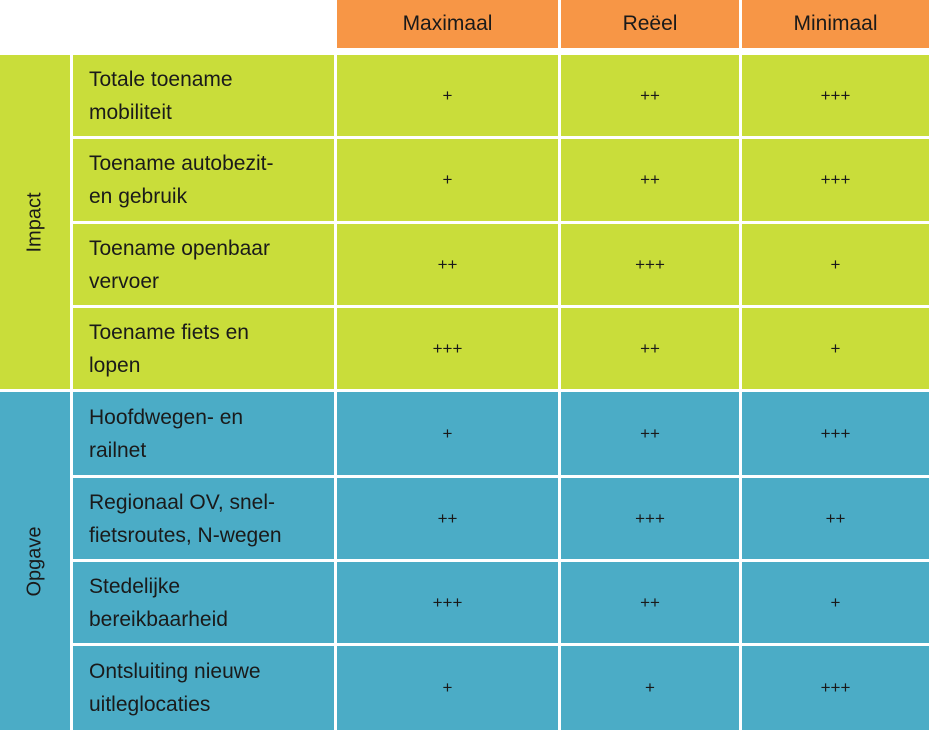 Image resolution: width=929 pixels, height=730 pixels. I want to click on column-header-maximaal: Maximaal, so click(447, 24).